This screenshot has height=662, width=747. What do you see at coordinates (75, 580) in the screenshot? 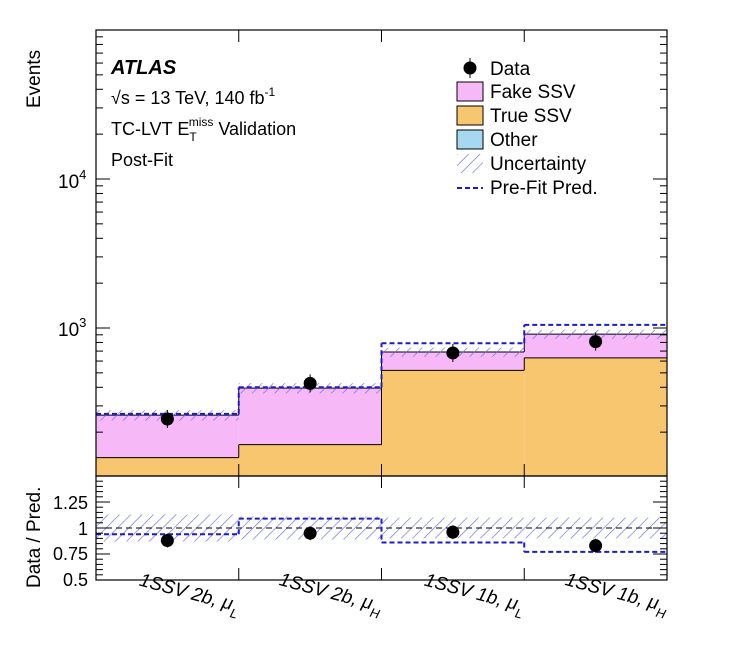
I see `ratio-ytick-0.5: 0.5` at bounding box center [75, 580].